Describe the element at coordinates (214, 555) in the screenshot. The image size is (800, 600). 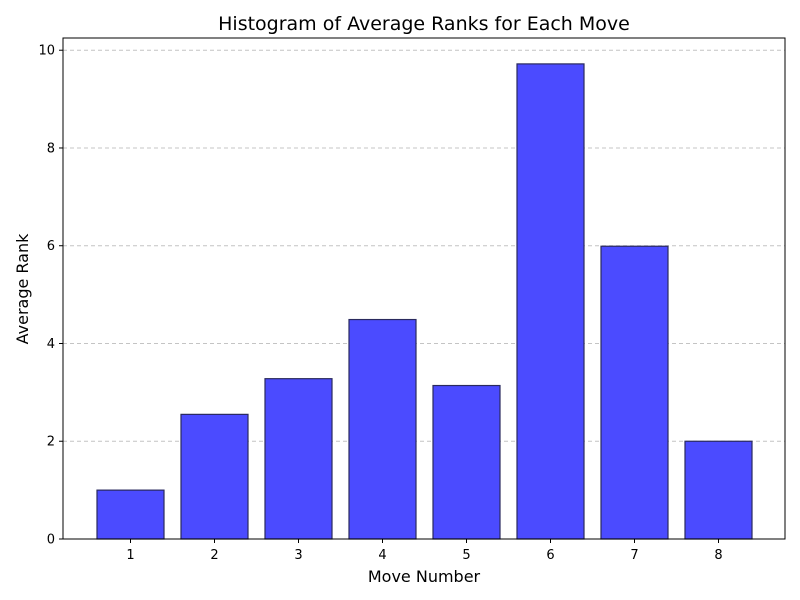
I see `x-tick-label-2: 2` at that location.